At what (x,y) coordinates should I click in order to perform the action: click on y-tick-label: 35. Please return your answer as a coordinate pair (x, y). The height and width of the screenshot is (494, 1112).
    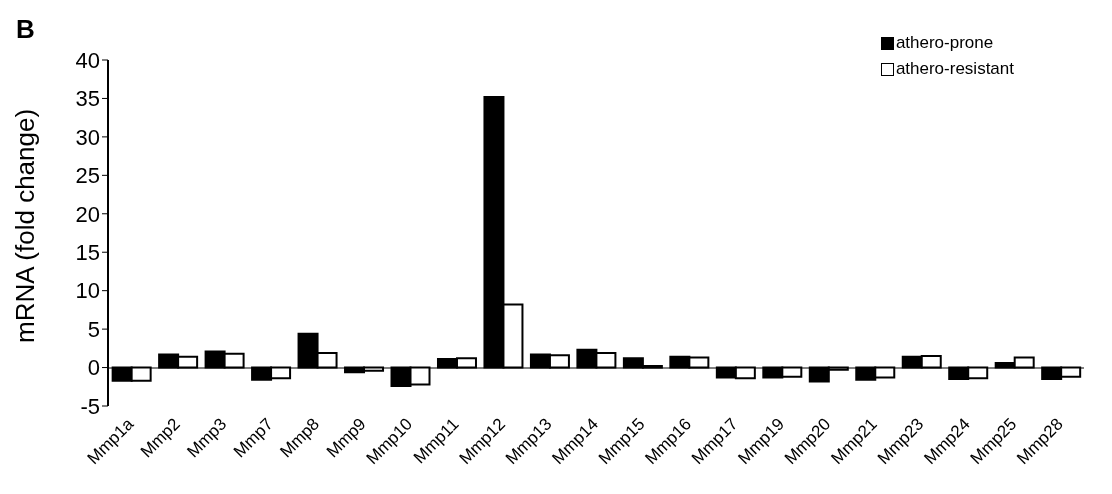
    Looking at the image, I should click on (87, 99).